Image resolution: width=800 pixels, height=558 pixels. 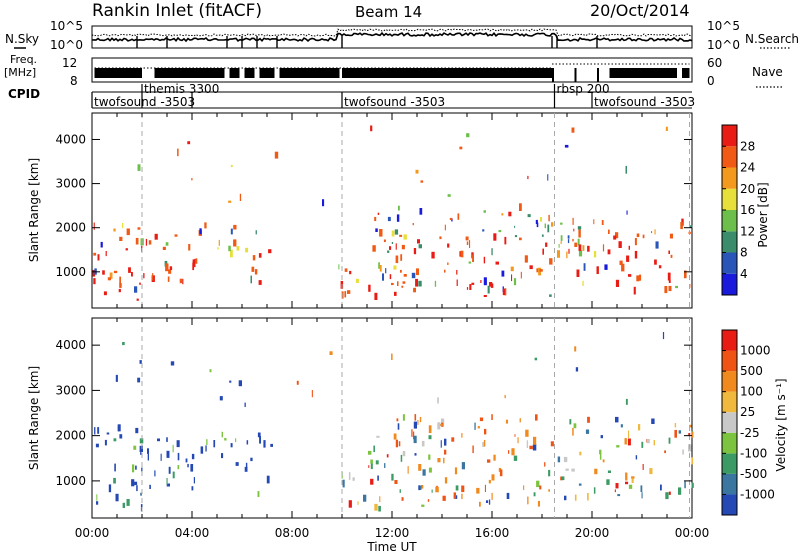 I want to click on x-tick-label: 04:00, so click(x=192, y=533).